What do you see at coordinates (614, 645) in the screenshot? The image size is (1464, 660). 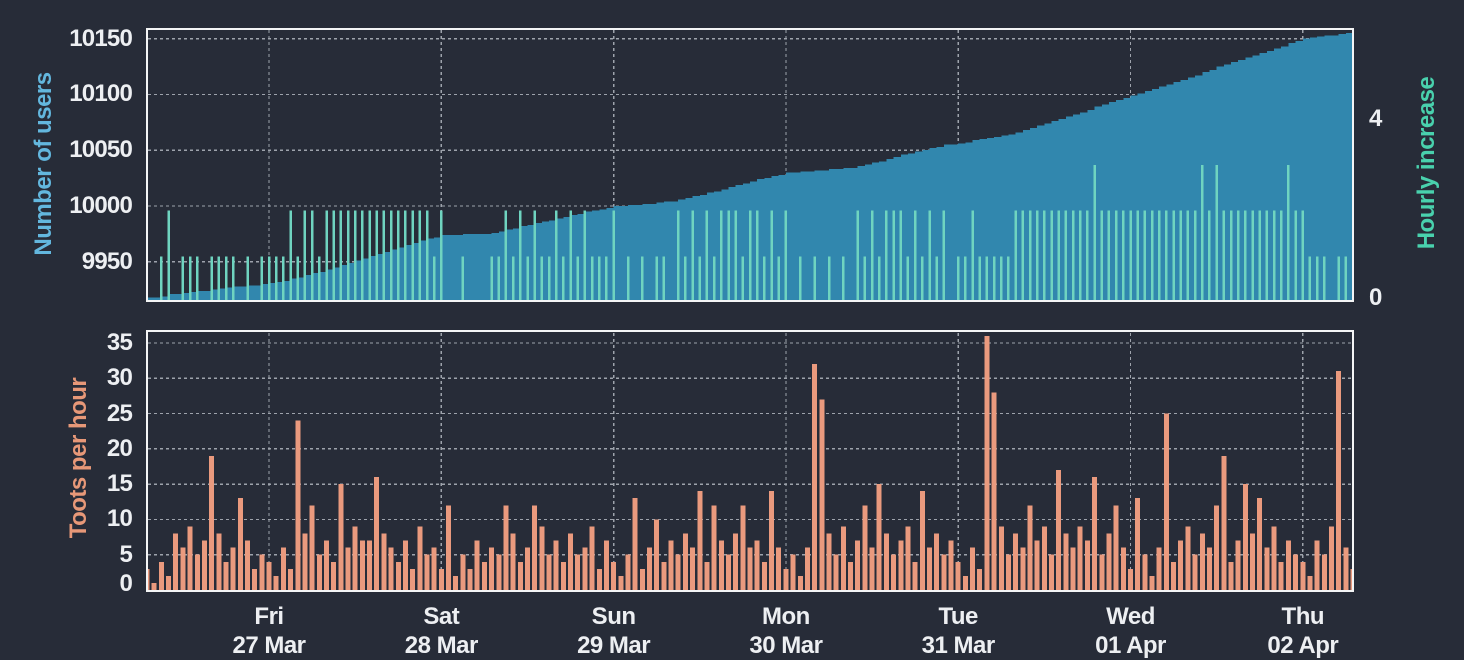 I see `day-date: 29 Mar` at bounding box center [614, 645].